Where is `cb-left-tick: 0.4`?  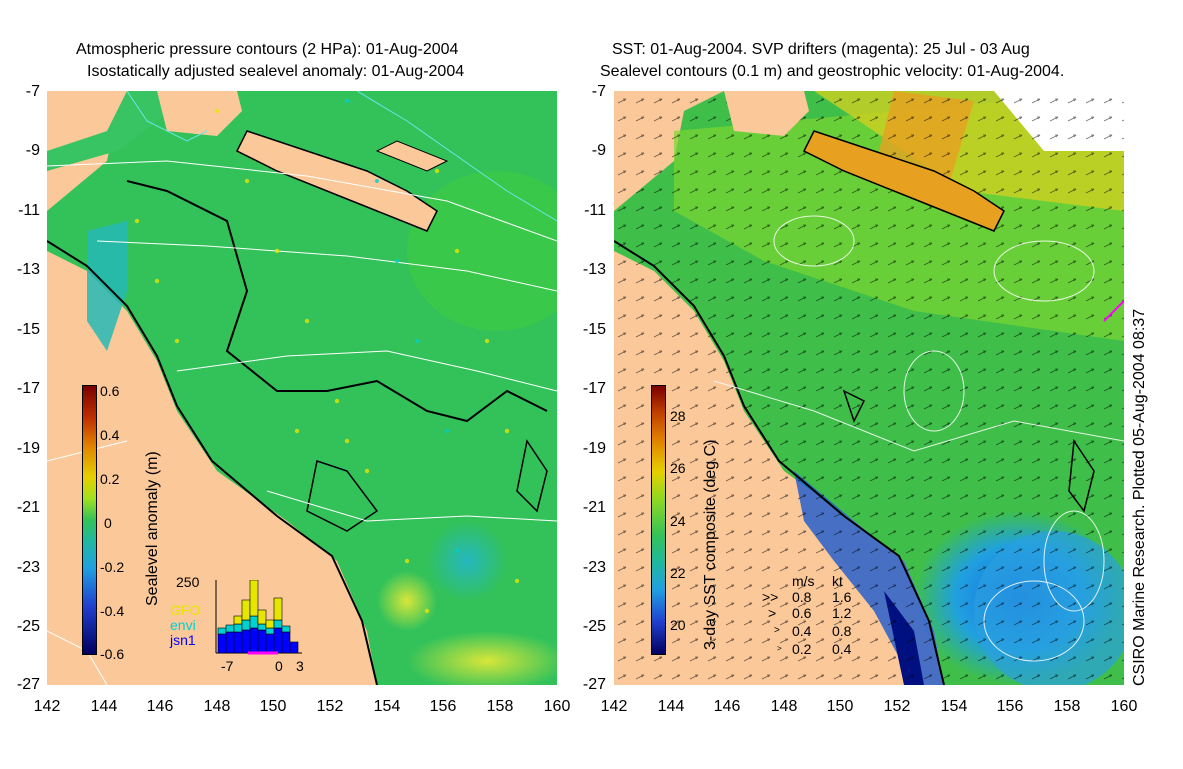 cb-left-tick: 0.4 is located at coordinates (110, 435).